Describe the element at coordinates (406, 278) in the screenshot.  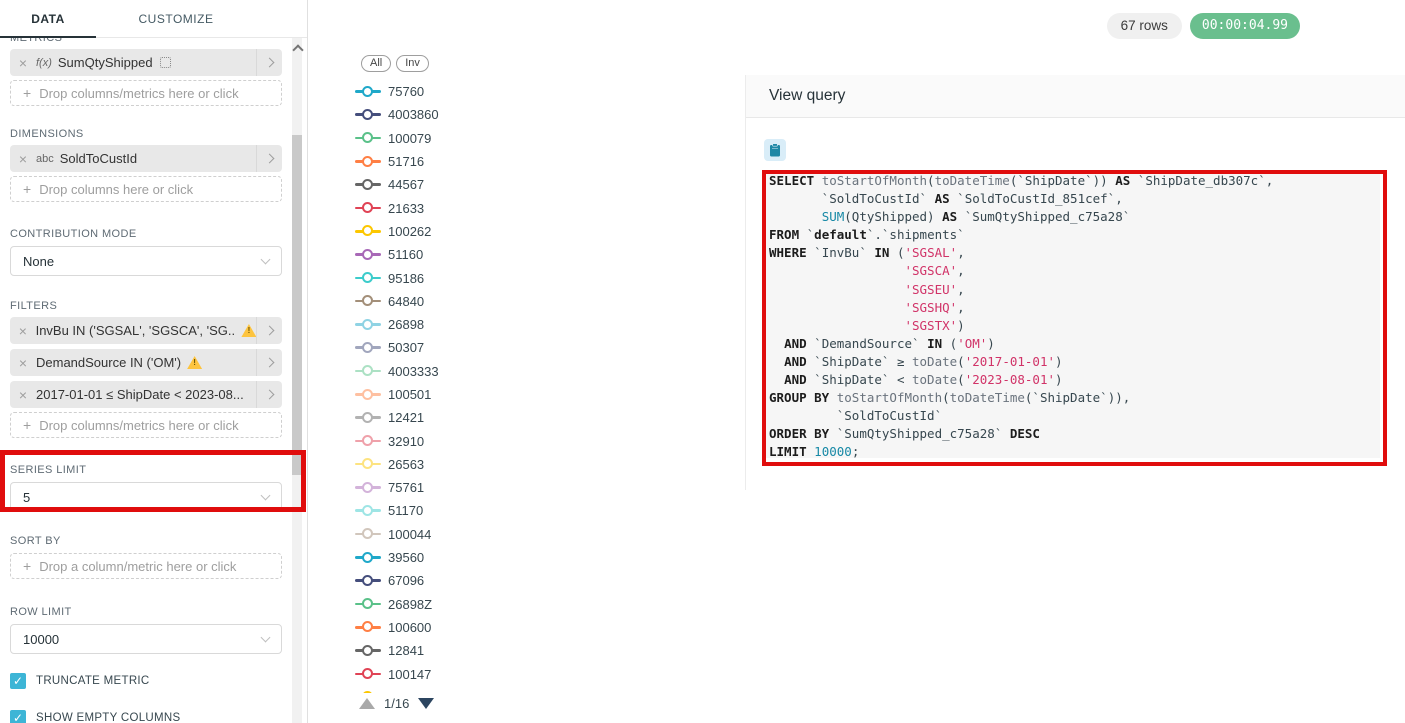
I see `legend-item-label: 95186` at that location.